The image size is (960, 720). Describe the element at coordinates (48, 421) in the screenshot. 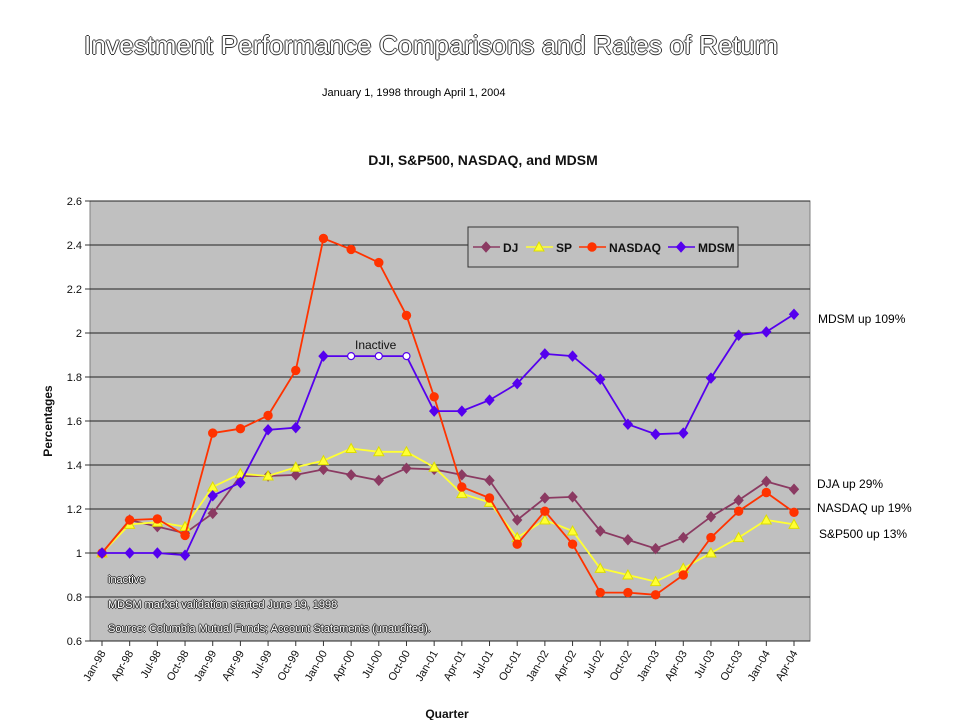

I see `y-axis-label: Percentages` at that location.